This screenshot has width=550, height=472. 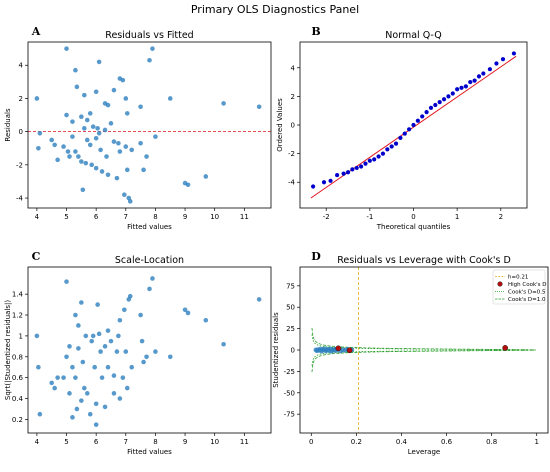 What do you see at coordinates (155, 442) in the screenshot?
I see `x-tick-label: 8` at bounding box center [155, 442].